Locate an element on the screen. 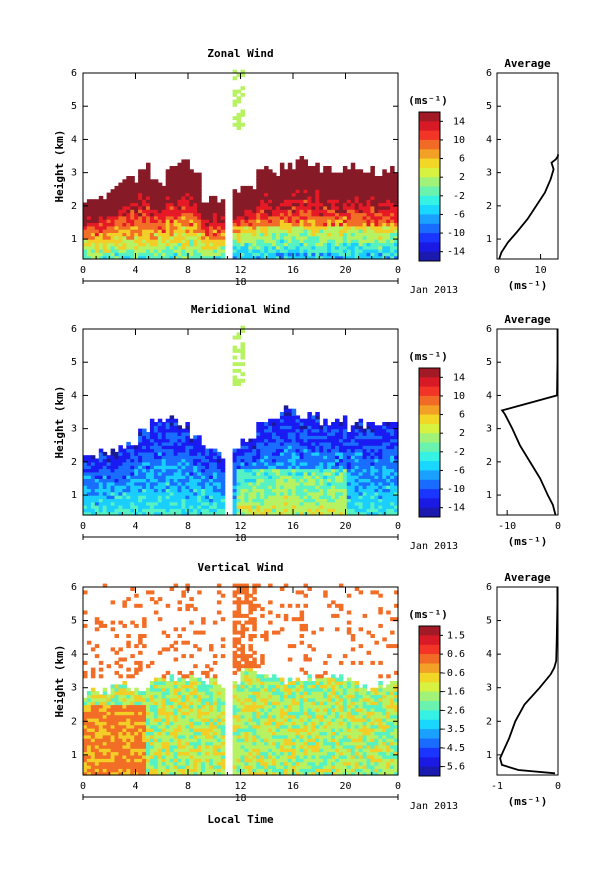 This screenshot has height=873, width=611. x-axis-label: Local Time is located at coordinates (240, 819).